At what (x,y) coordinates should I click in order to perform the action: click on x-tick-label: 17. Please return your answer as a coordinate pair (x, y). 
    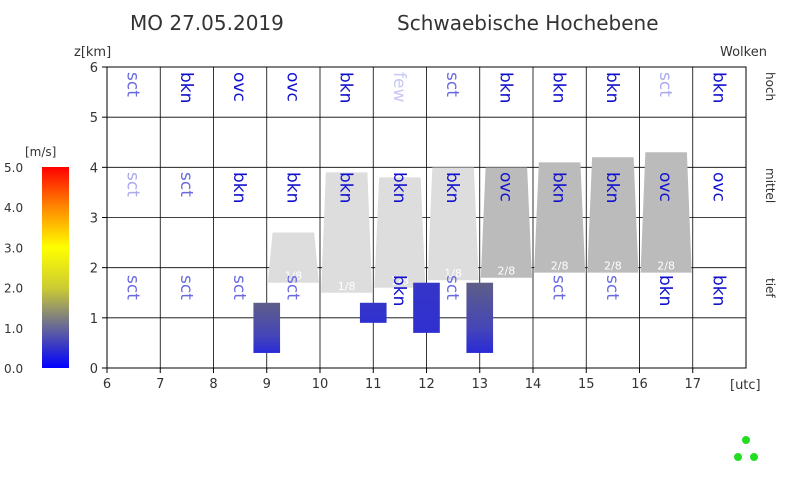
    Looking at the image, I should click on (692, 384).